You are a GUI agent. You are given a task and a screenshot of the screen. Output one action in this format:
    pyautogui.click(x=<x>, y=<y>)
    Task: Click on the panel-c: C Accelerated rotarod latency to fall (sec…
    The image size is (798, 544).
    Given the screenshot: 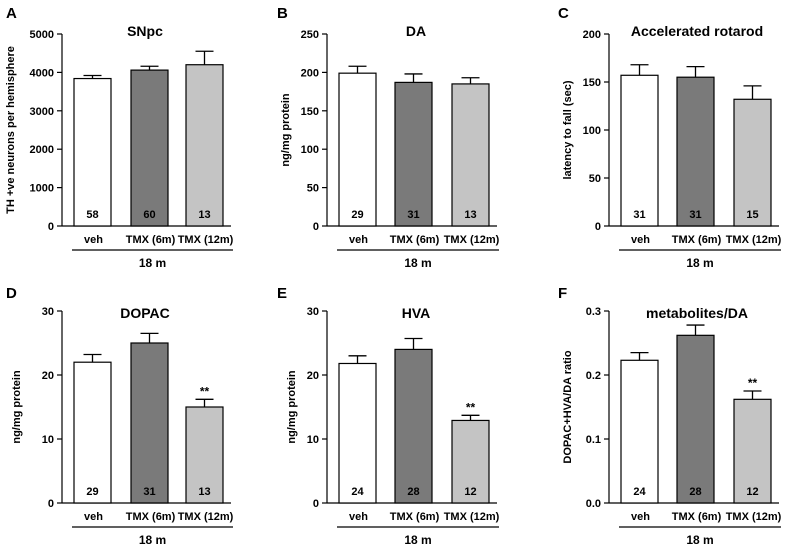 What is the action you would take?
    pyautogui.click(x=670, y=137)
    